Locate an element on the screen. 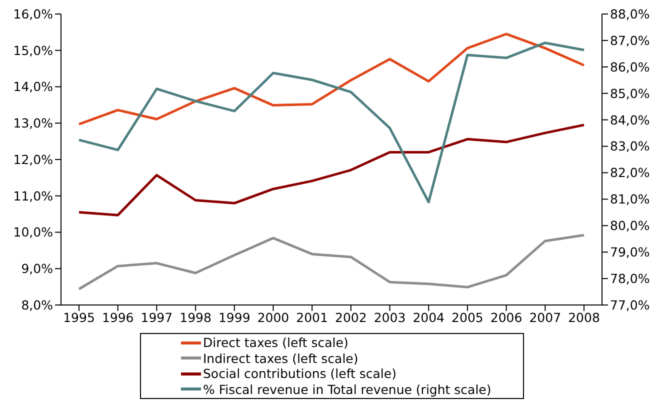 The height and width of the screenshot is (401, 656). y-tick-label: 9,0% is located at coordinates (37, 268).